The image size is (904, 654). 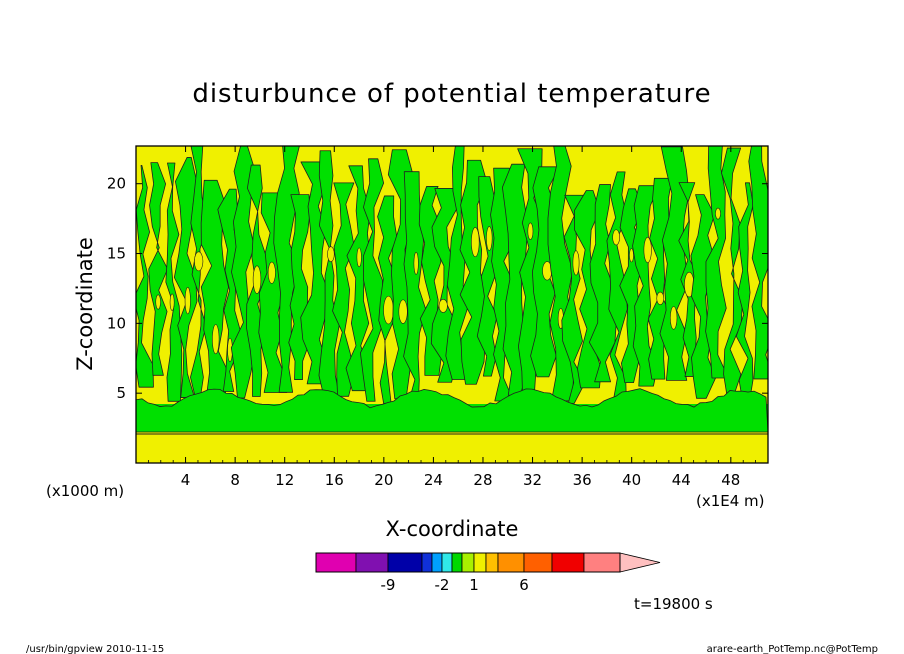 I want to click on footer-right: arare-earth_PotTemp.nc@PotTemp, so click(x=792, y=649).